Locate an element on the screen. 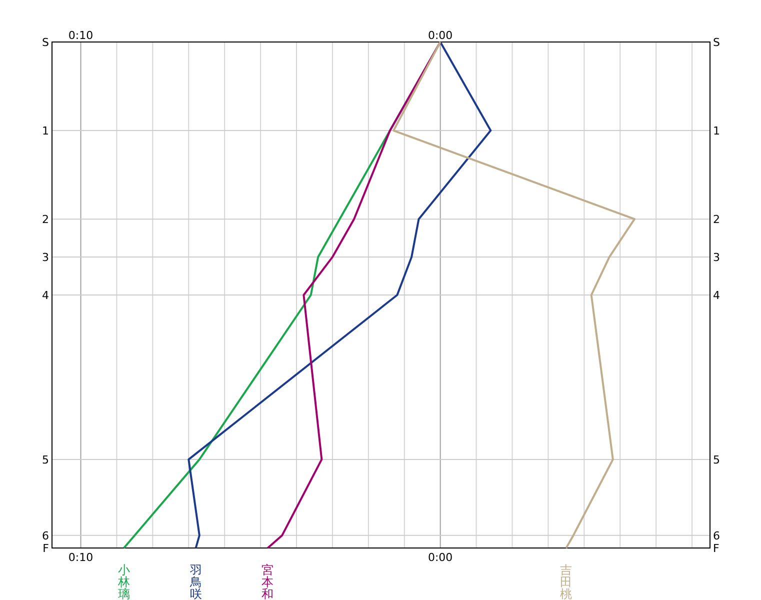 This screenshot has height=600, width=761. y-tick-label: 4 is located at coordinates (716, 295).